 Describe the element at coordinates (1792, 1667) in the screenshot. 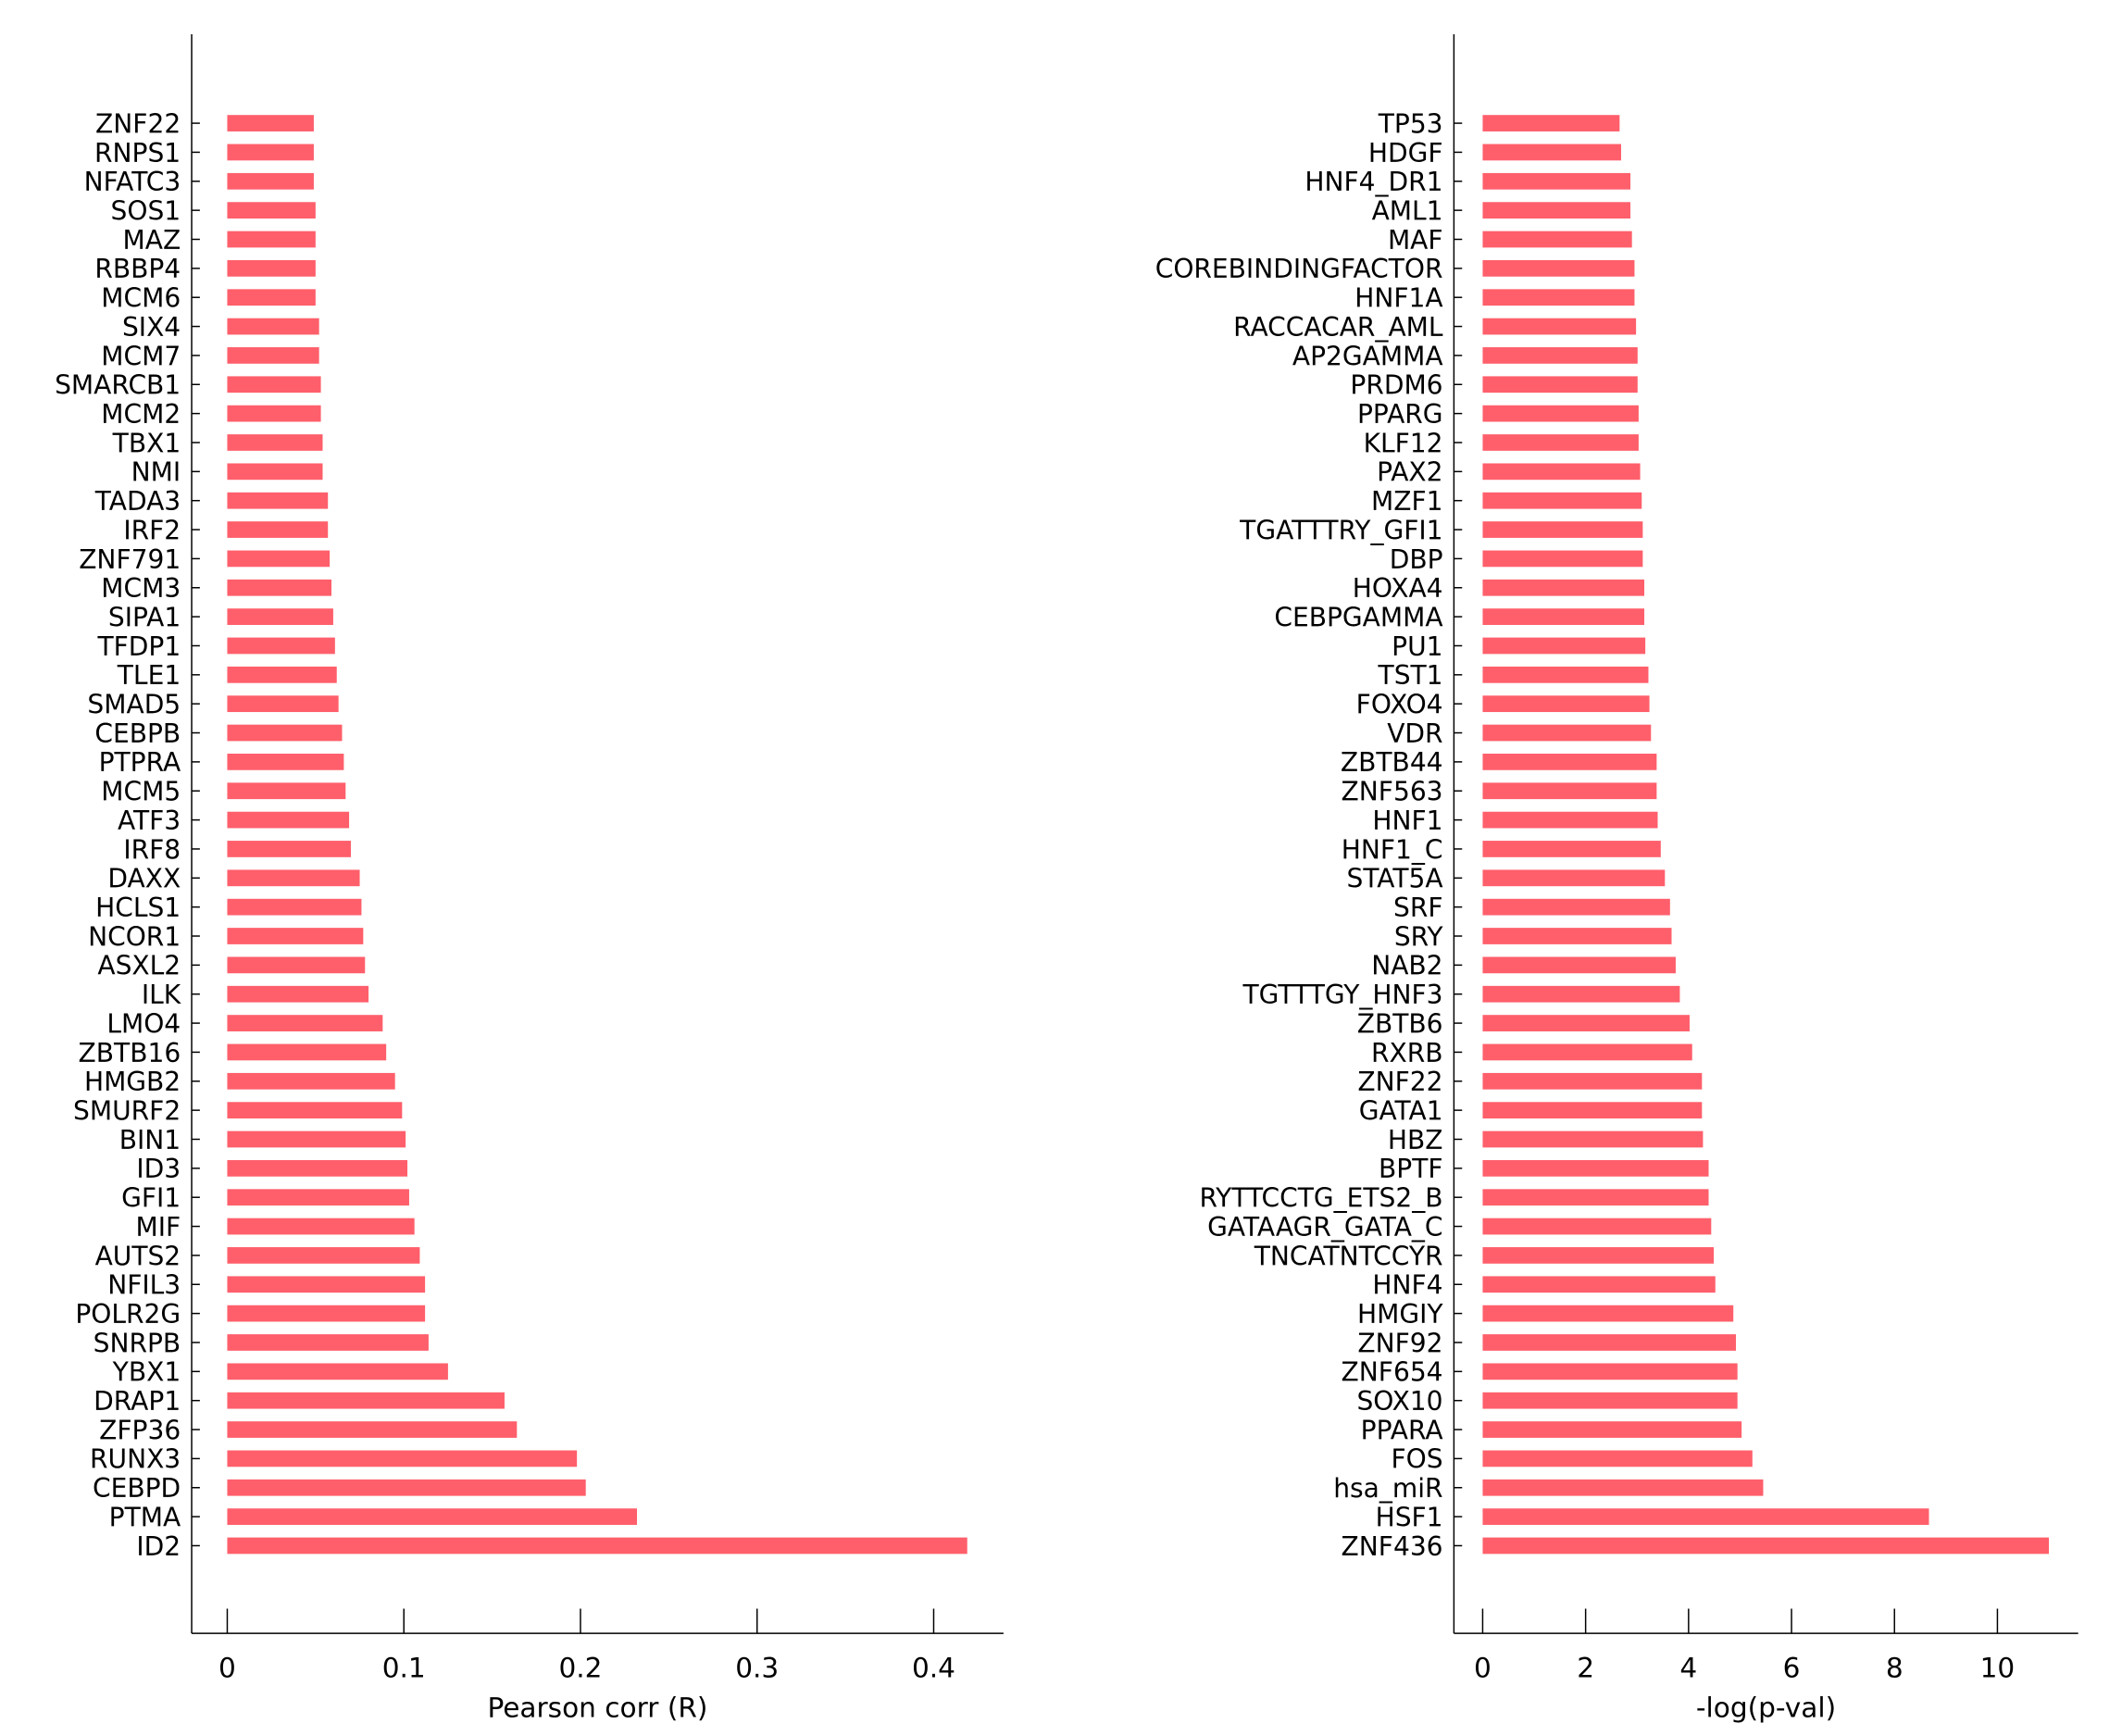

I see `x-tick-label: 6` at that location.